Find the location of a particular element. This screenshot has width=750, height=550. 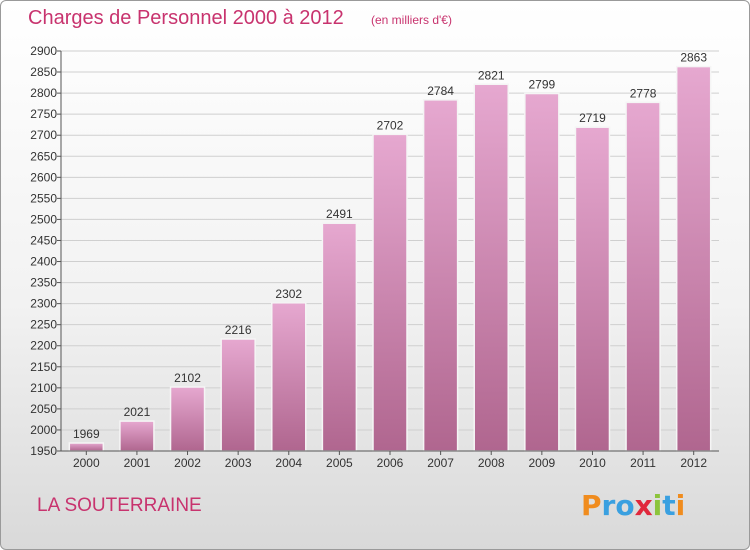

x-tick-label: 2005 is located at coordinates (339, 463).